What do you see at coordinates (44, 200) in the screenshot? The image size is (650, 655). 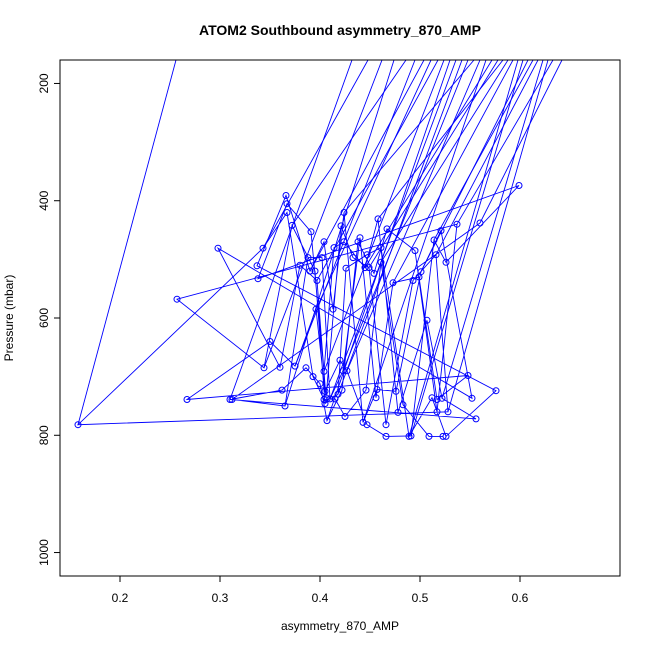 I see `y-tick-label-1: 400` at bounding box center [44, 200].